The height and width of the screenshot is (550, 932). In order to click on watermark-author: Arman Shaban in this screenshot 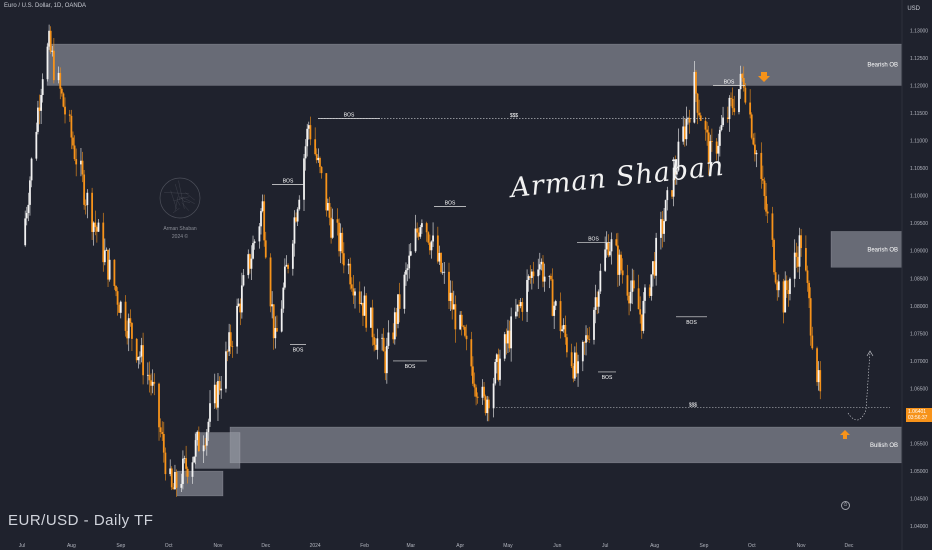, I will do `click(180, 229)`.